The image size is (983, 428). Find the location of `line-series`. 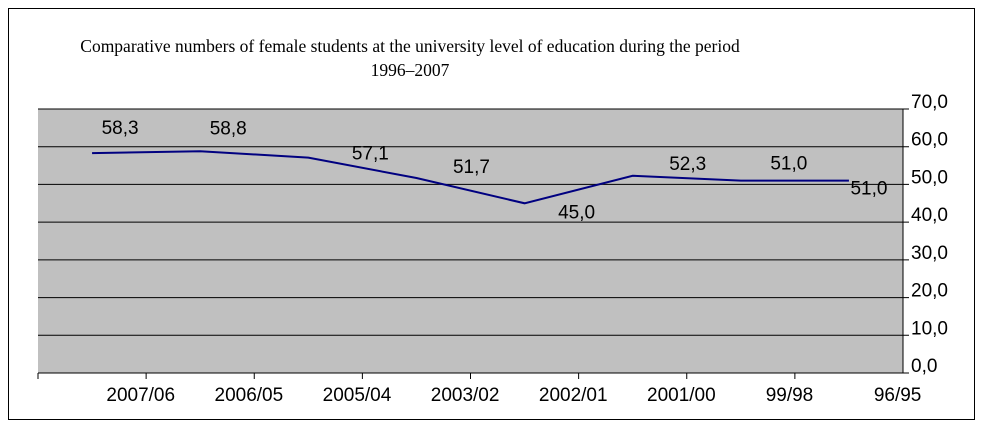

line-series is located at coordinates (470, 177).